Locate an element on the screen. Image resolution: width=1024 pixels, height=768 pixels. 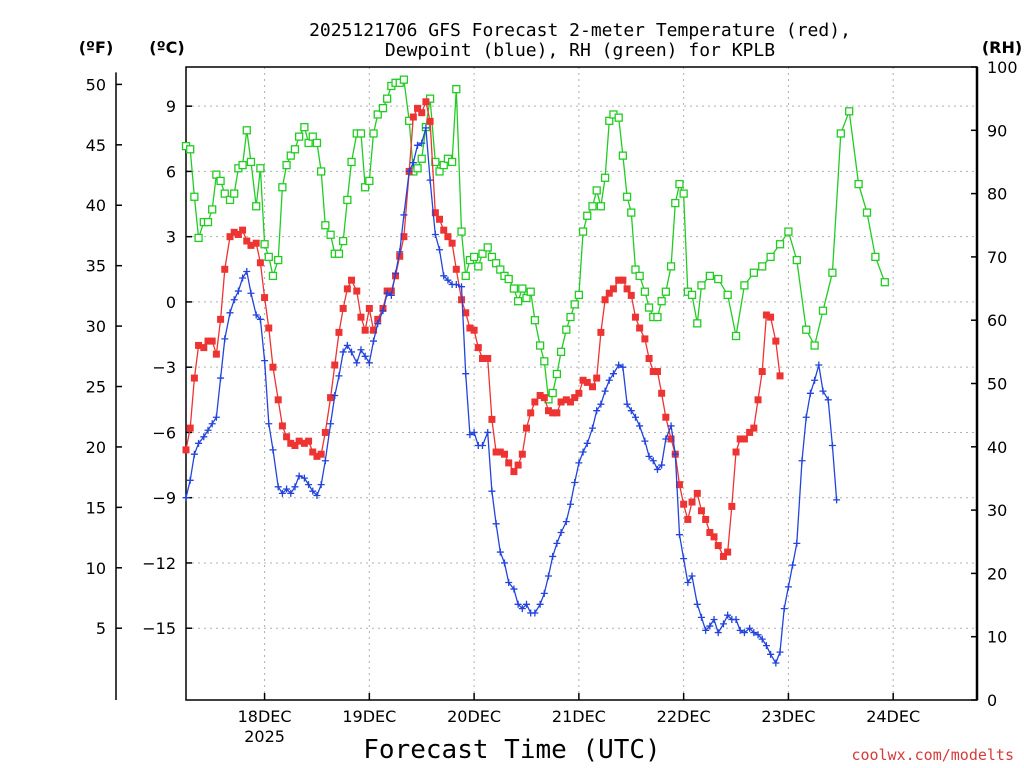
rh-tick-label: 30 is located at coordinates (997, 510).